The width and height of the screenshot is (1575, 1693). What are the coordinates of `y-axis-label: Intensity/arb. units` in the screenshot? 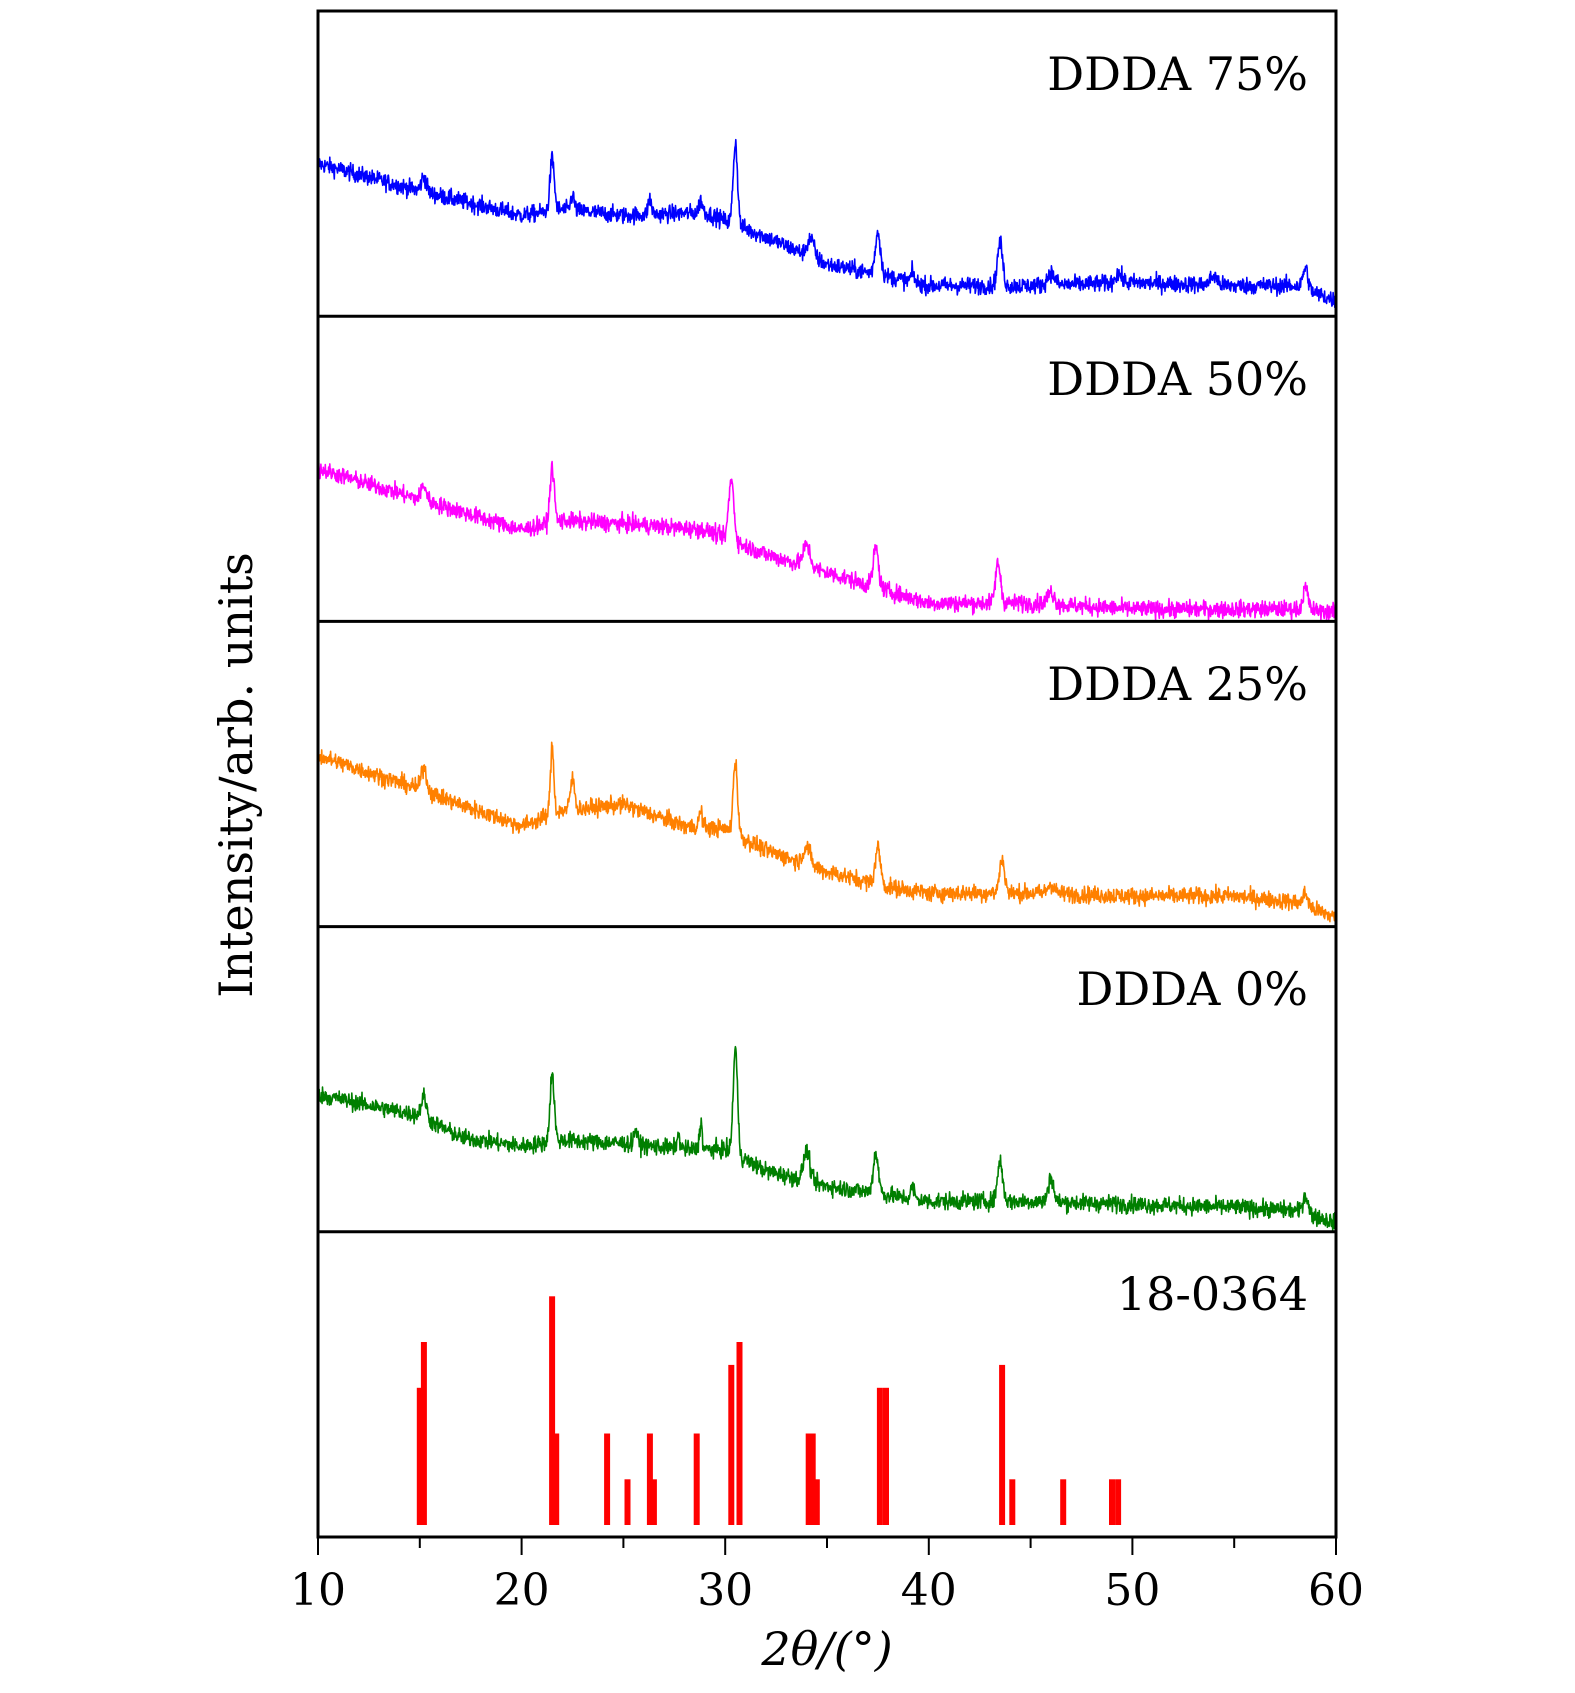 It's located at (236, 775).